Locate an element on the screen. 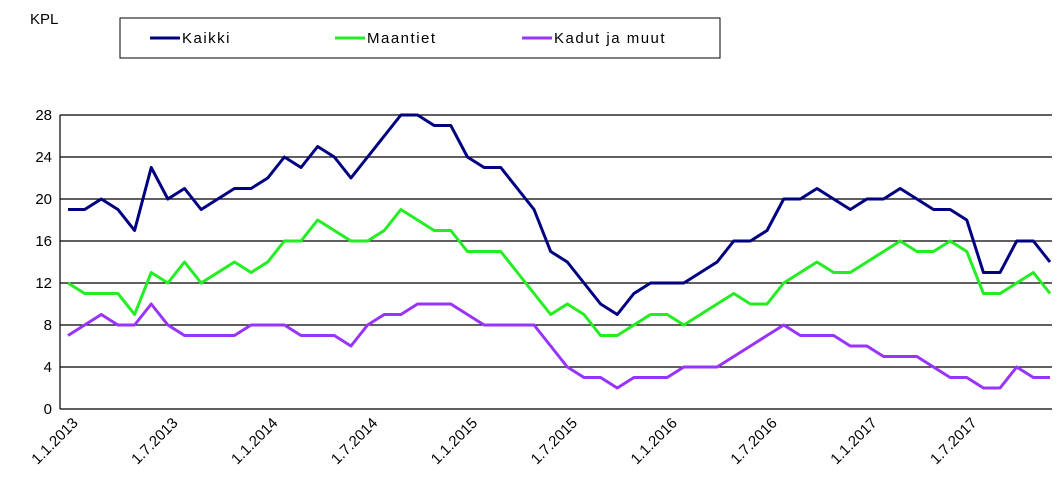  x-tick-label: 1.1.2013 is located at coordinates (54, 441).